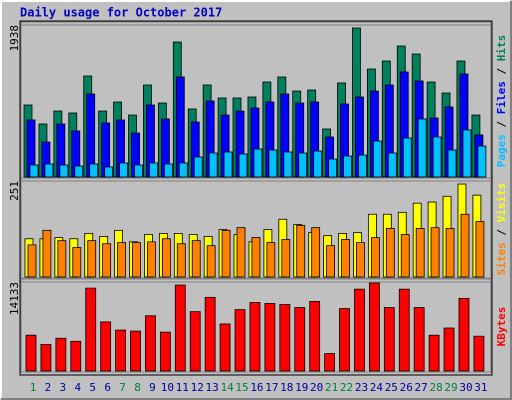 This screenshot has height=400, width=512. What do you see at coordinates (107, 387) in the screenshot?
I see `x-tick-label: 6` at bounding box center [107, 387].